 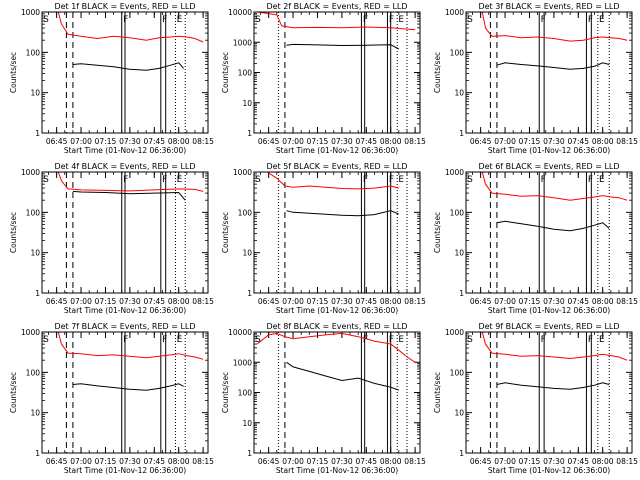 What do you see at coordinates (124, 6) in the screenshot?
I see `chart-title: Det 1f BLACK = Events, RED = LLD` at bounding box center [124, 6].